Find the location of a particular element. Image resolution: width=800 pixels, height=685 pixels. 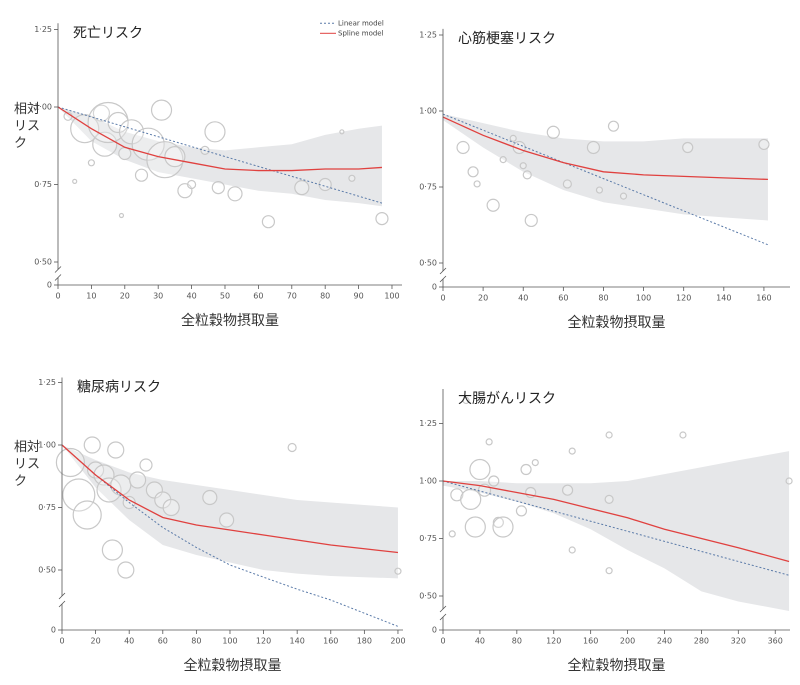

x-tick-label: 140 is located at coordinates (297, 641).